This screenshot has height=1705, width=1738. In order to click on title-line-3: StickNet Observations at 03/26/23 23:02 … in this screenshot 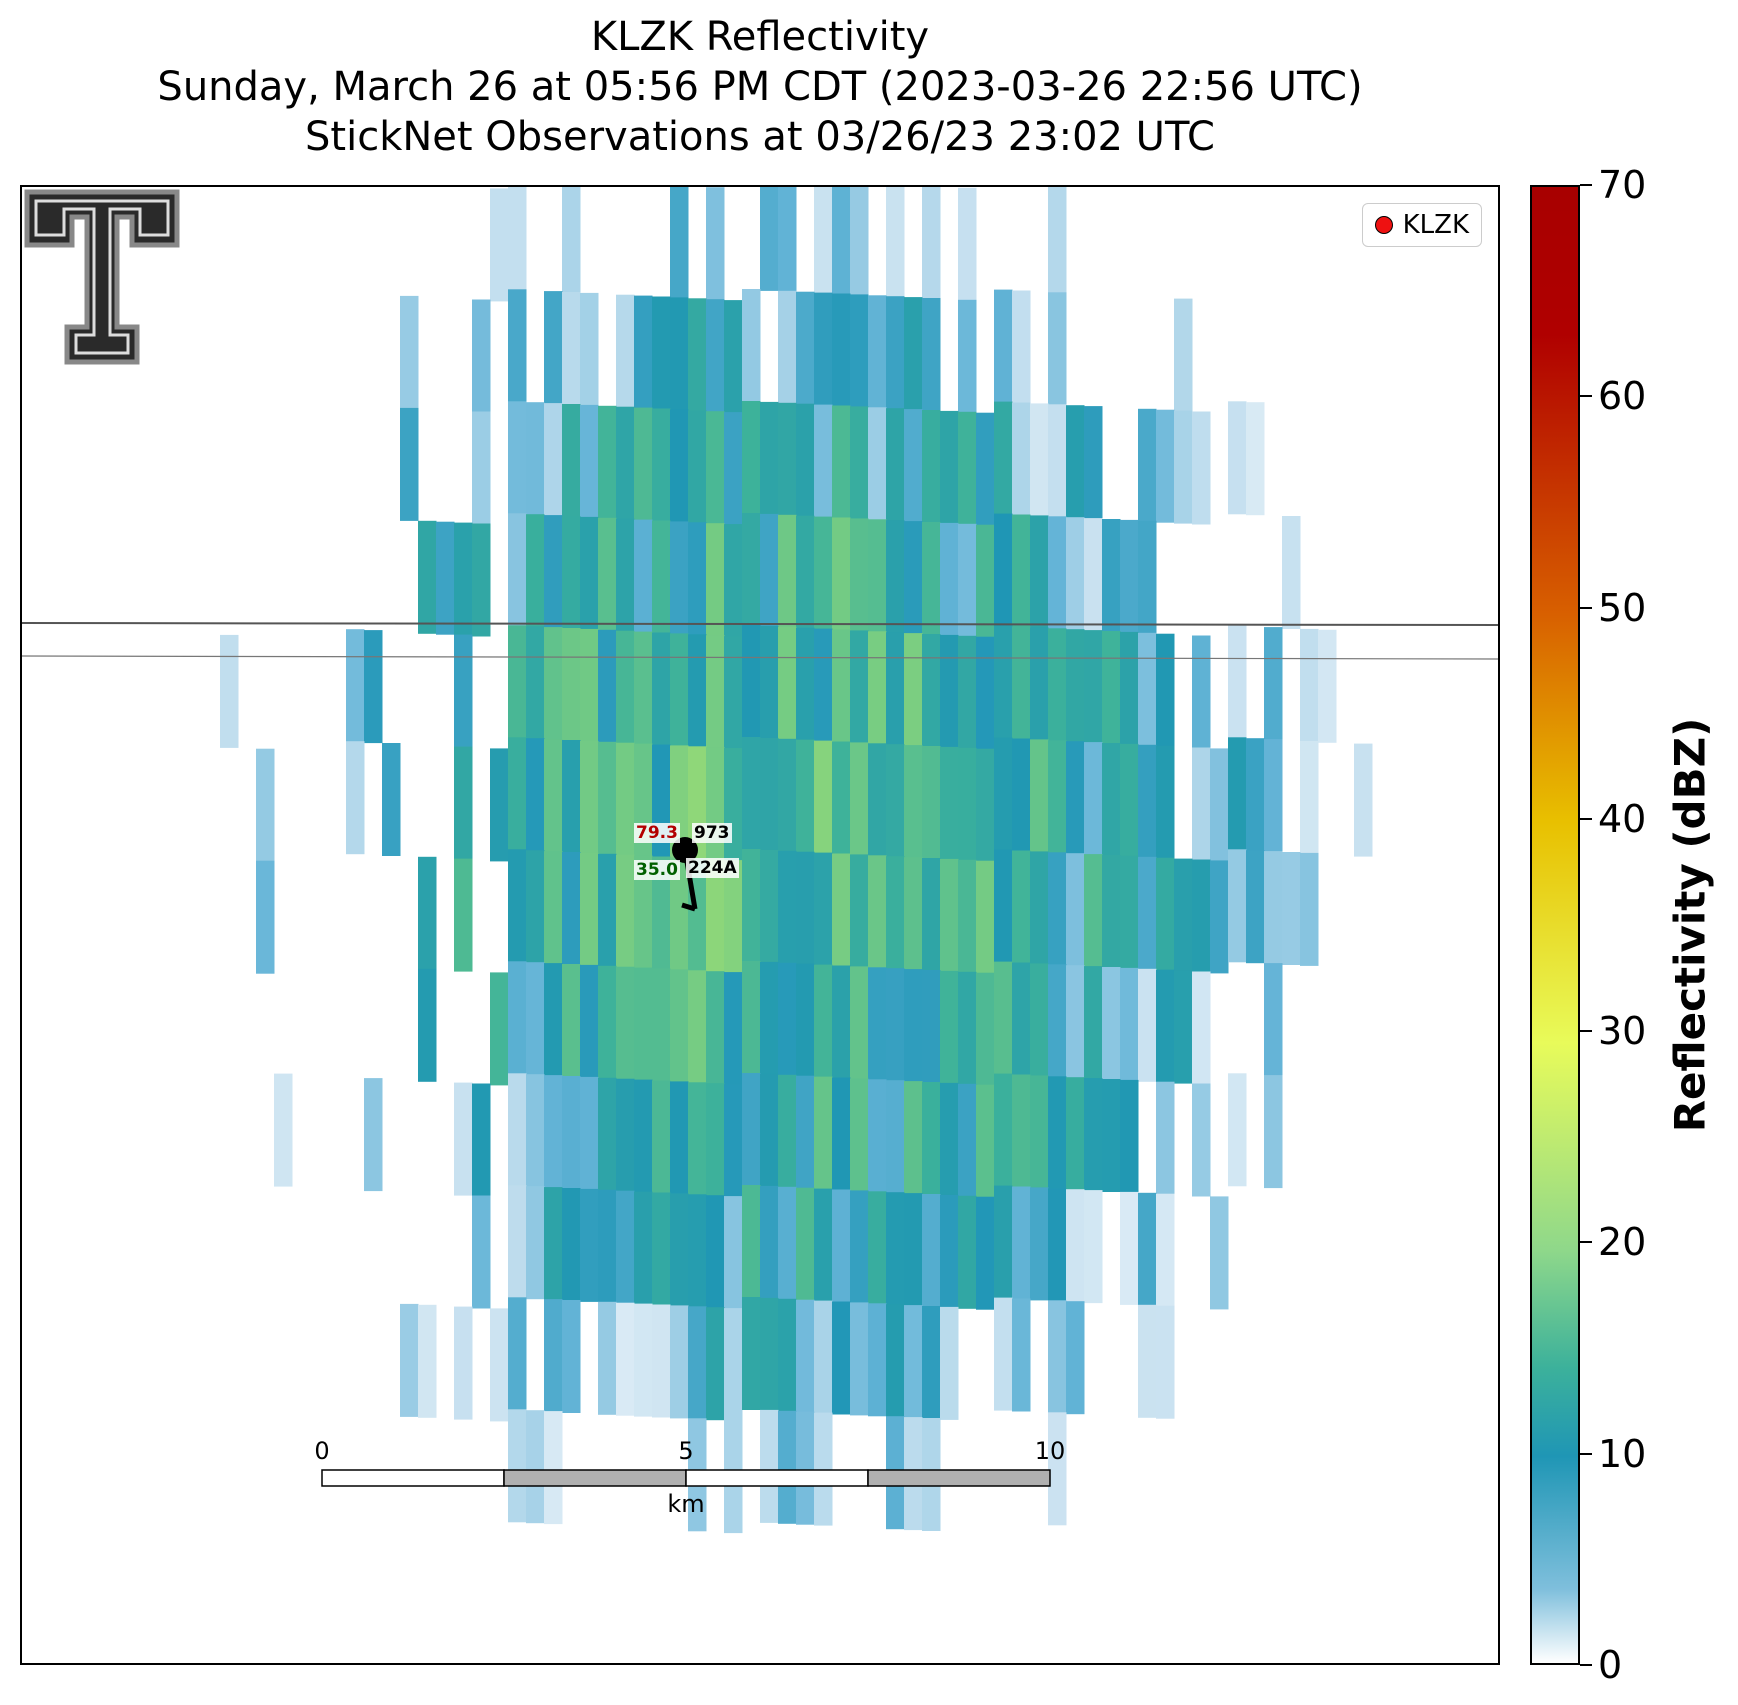, I will do `click(760, 137)`.